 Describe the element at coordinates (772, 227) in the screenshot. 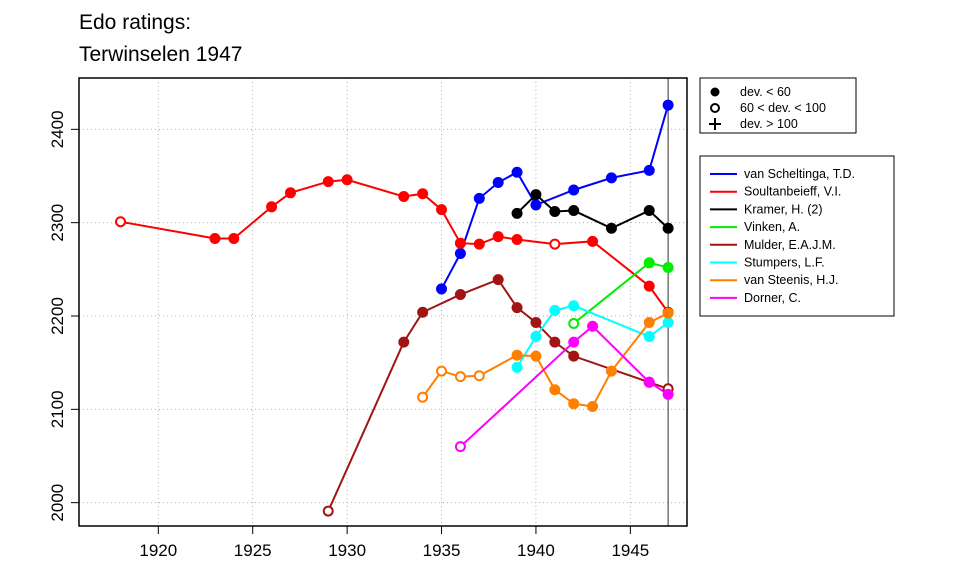

I see `legend-label: Vinken, A.` at that location.